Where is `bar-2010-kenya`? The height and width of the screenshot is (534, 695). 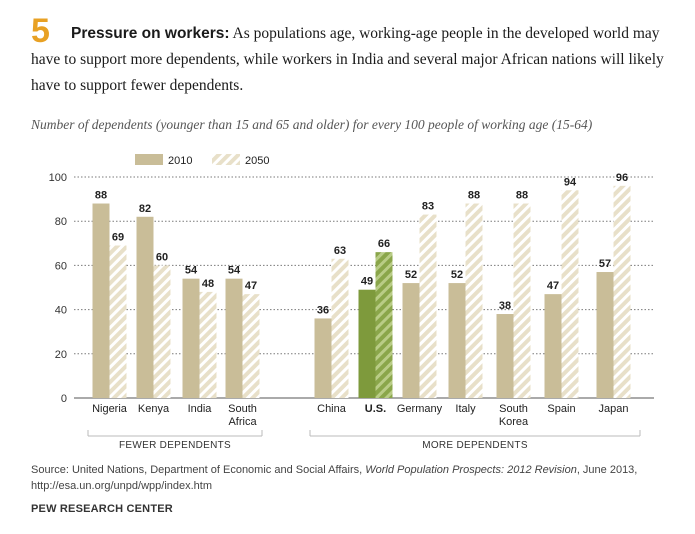 bar-2010-kenya is located at coordinates (145, 307).